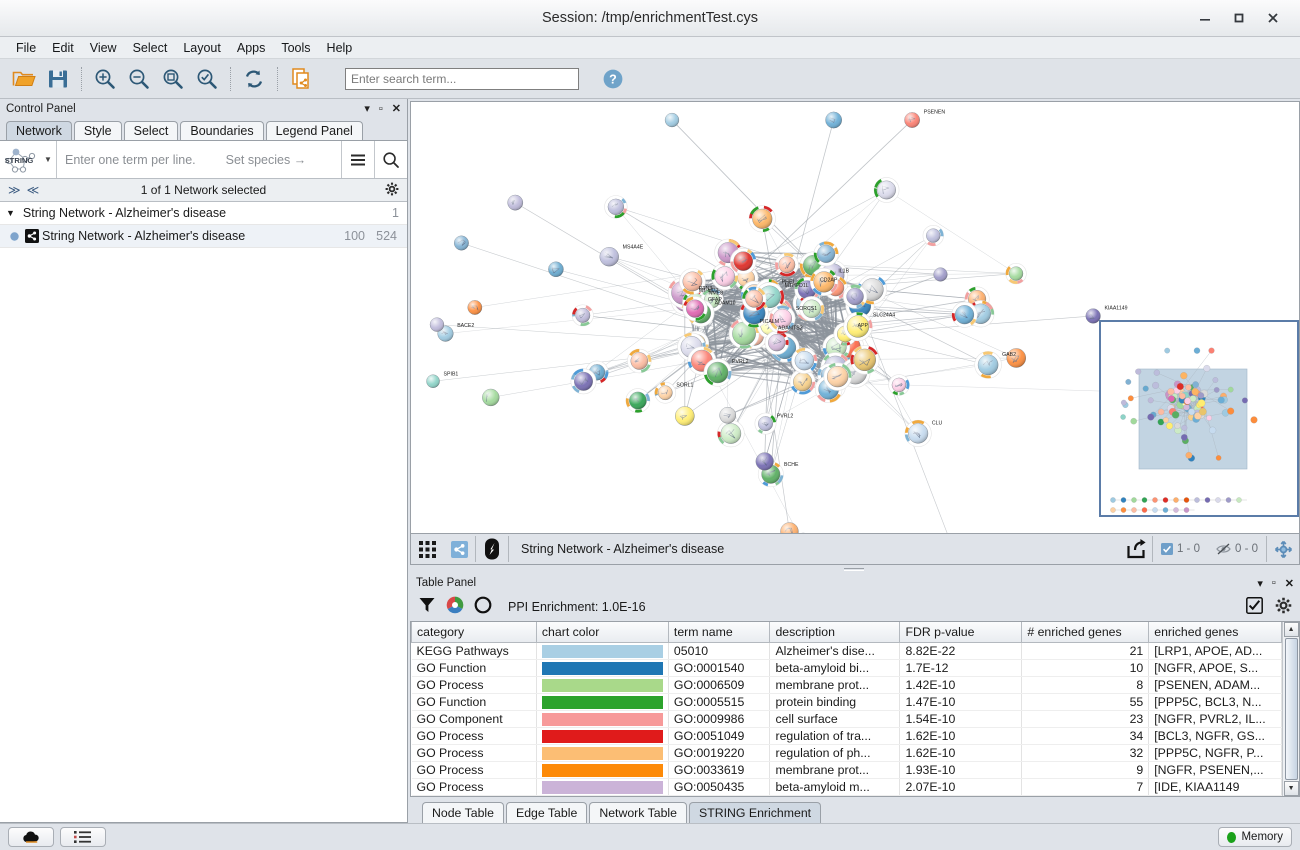 The image size is (1300, 850). Describe the element at coordinates (97, 130) in the screenshot. I see `tab-style: Style` at that location.